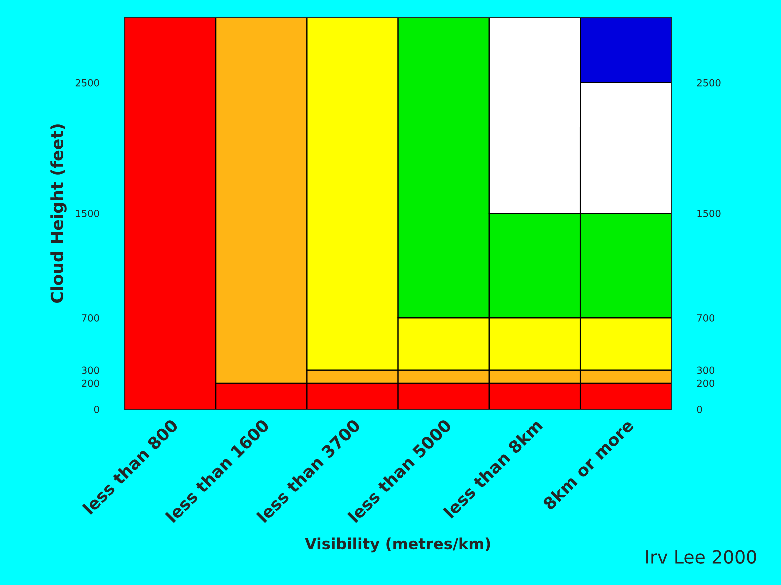  Describe the element at coordinates (91, 370) in the screenshot. I see `y-tick-label: 300` at that location.